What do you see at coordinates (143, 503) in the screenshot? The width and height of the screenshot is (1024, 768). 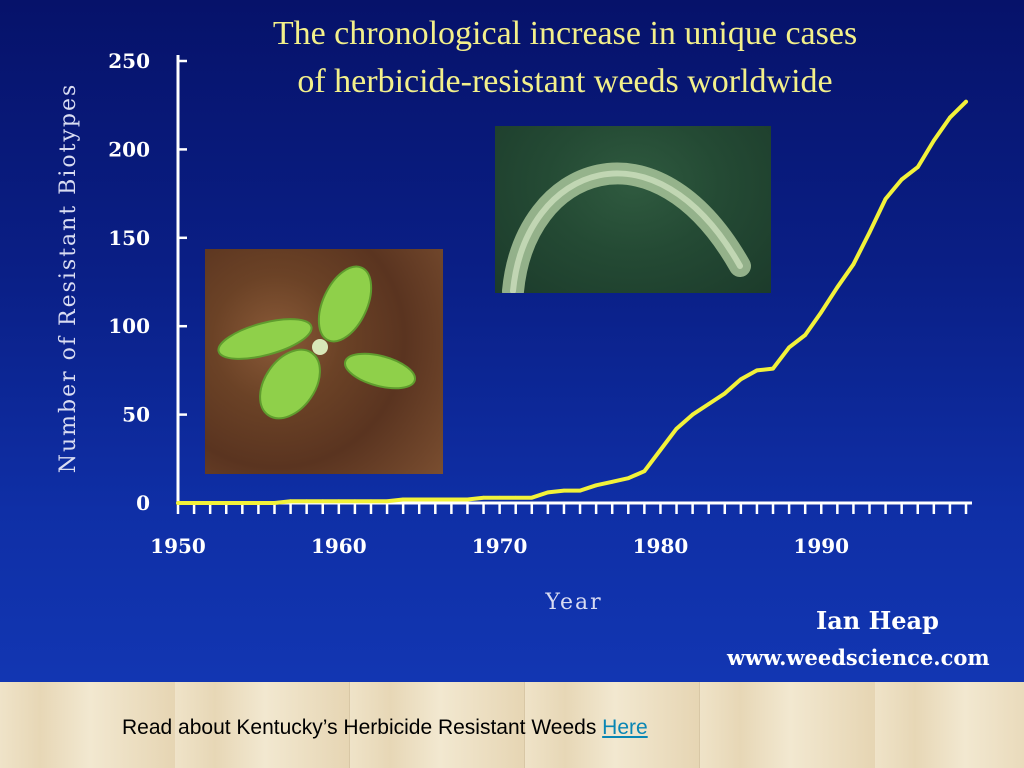 I see `y-tick-label: 0` at bounding box center [143, 503].